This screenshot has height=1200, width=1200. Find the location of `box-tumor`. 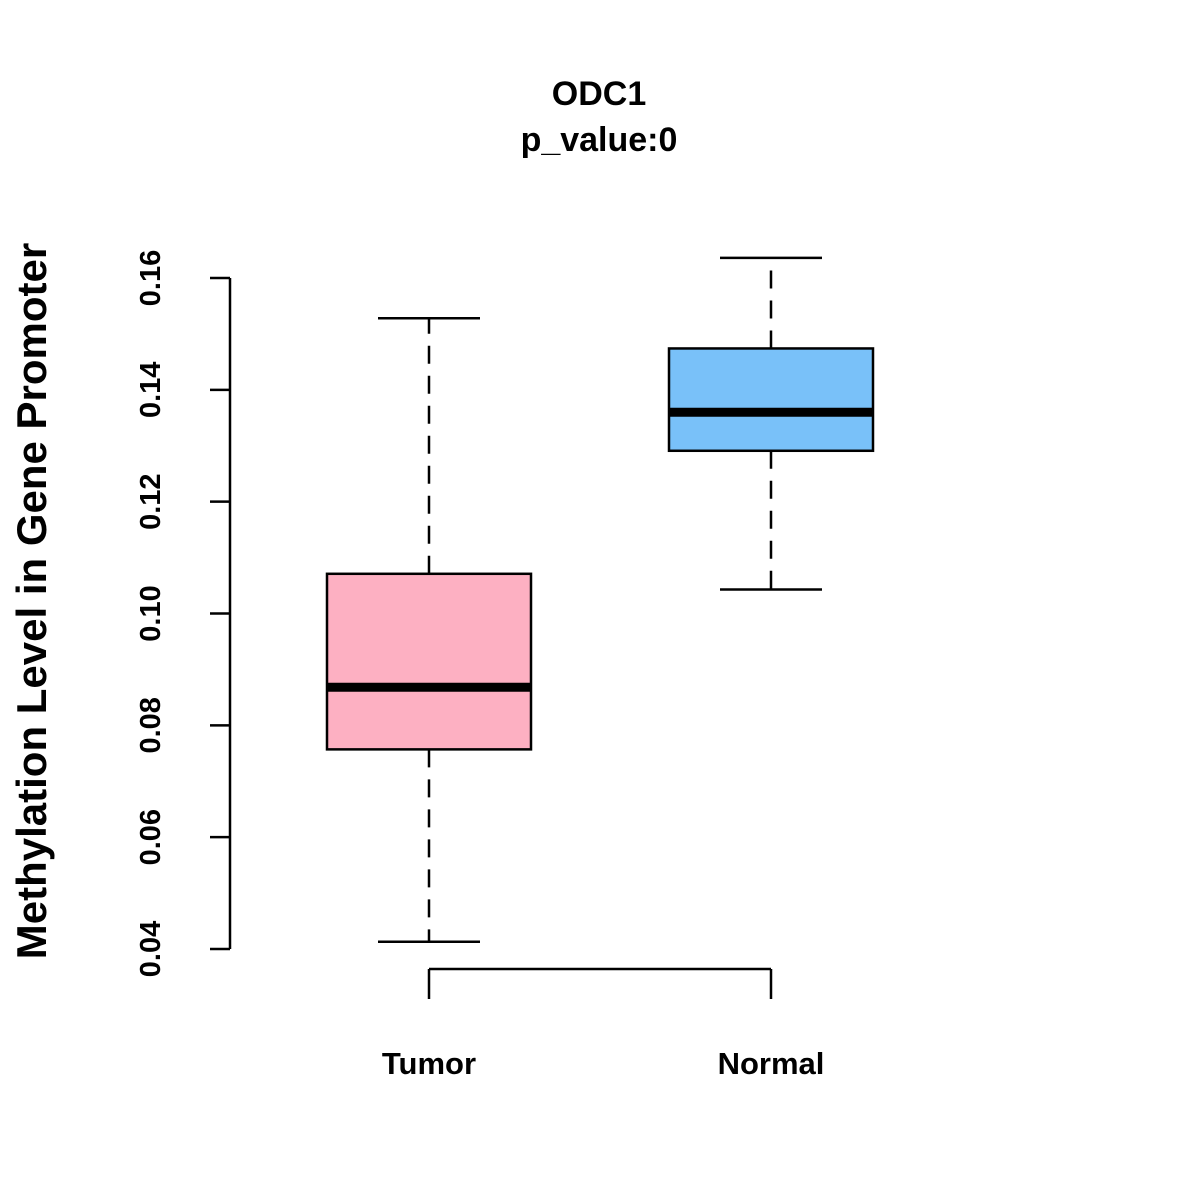

box-tumor is located at coordinates (429, 630).